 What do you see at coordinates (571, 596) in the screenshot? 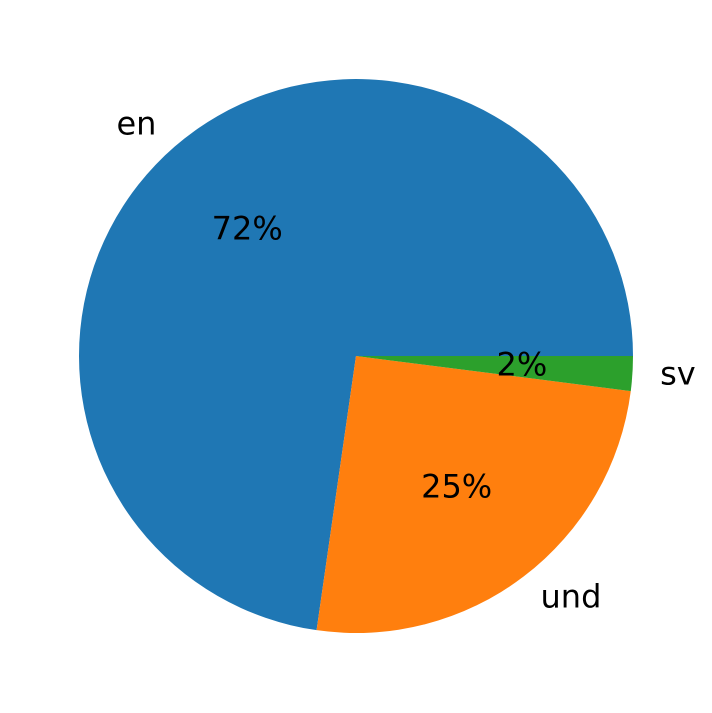
I see `category-label: und` at bounding box center [571, 596].